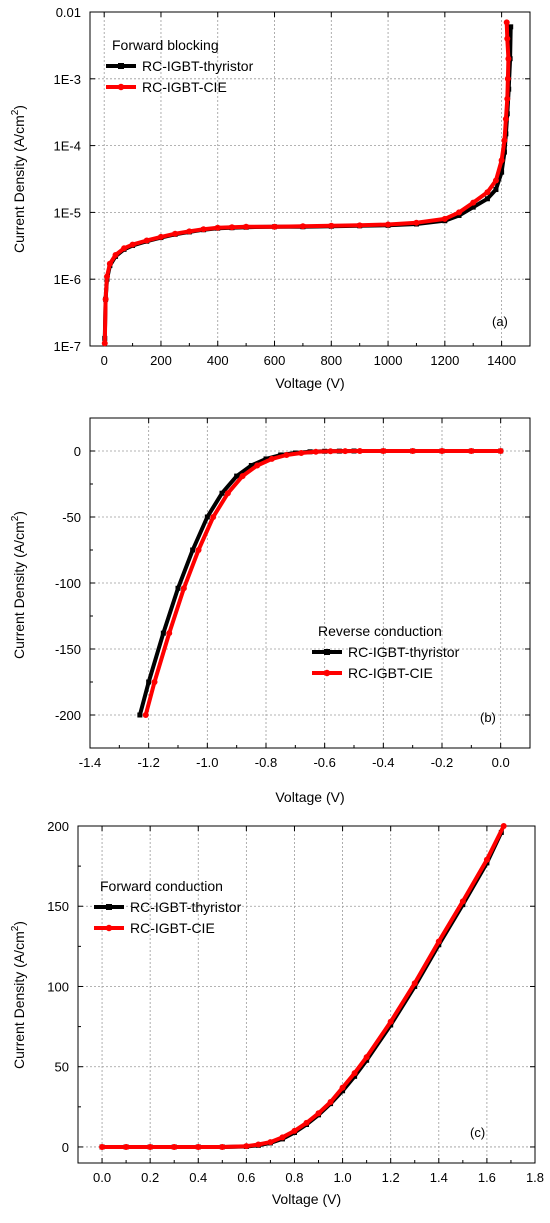 This screenshot has width=550, height=1223. What do you see at coordinates (68, 649) in the screenshot?
I see `y-tick-label: -150` at bounding box center [68, 649].